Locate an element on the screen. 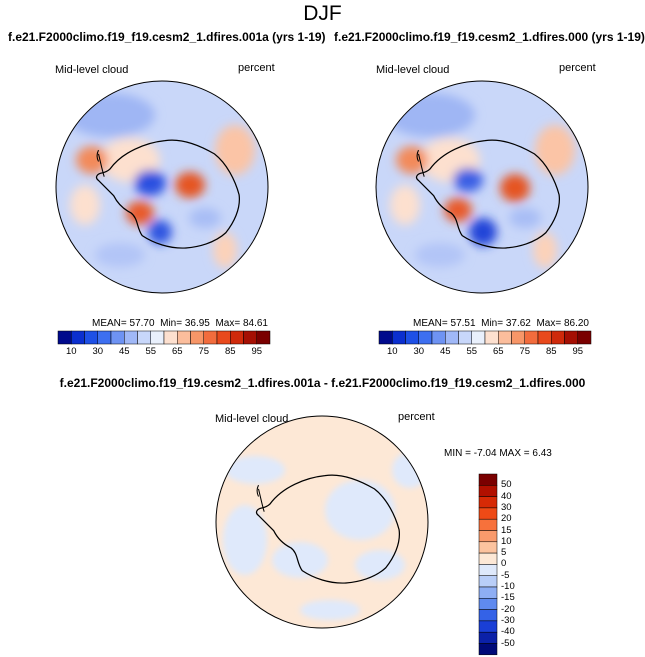 This screenshot has width=645, height=657. panel-2-units: percent is located at coordinates (577, 68).